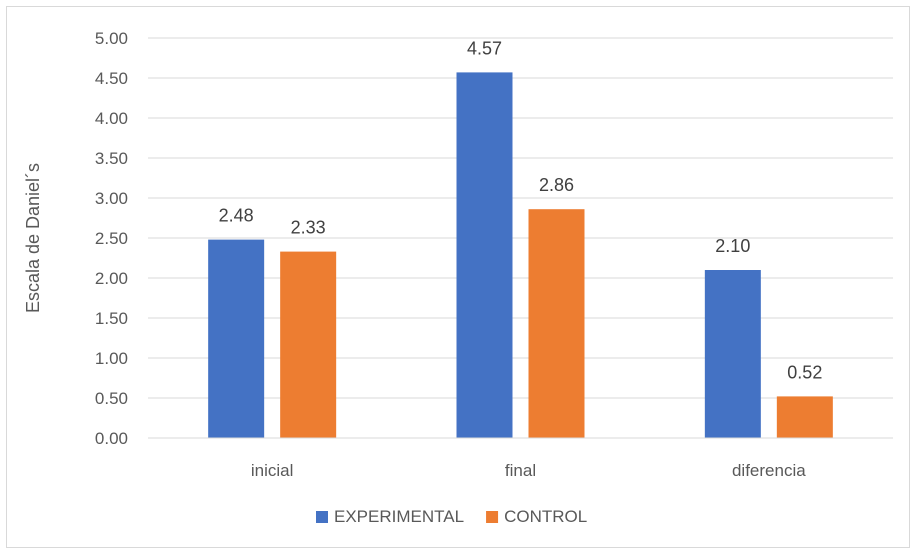  Describe the element at coordinates (272, 470) in the screenshot. I see `x-tick-label: inicial` at that location.